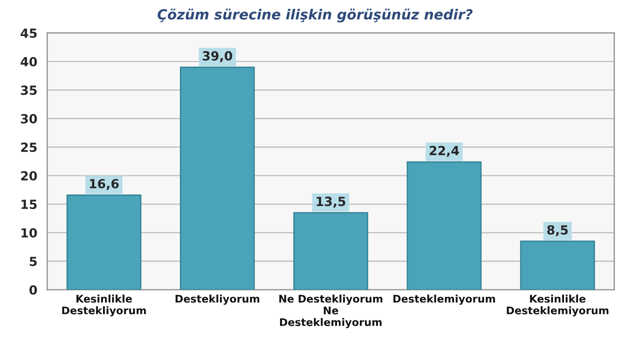 The image size is (630, 347). I want to click on y-tick-label: 0, so click(33, 290).